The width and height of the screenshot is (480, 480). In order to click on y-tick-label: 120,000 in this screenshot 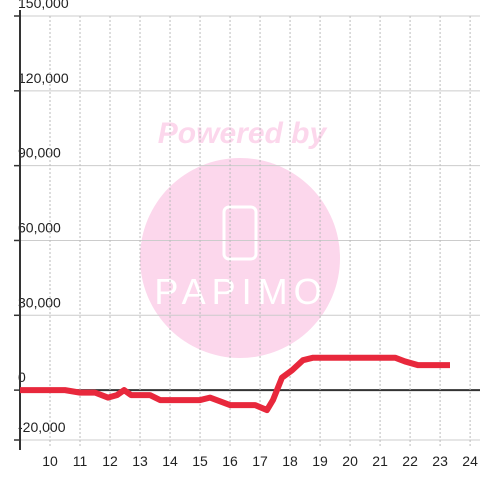, I will do `click(43, 78)`.